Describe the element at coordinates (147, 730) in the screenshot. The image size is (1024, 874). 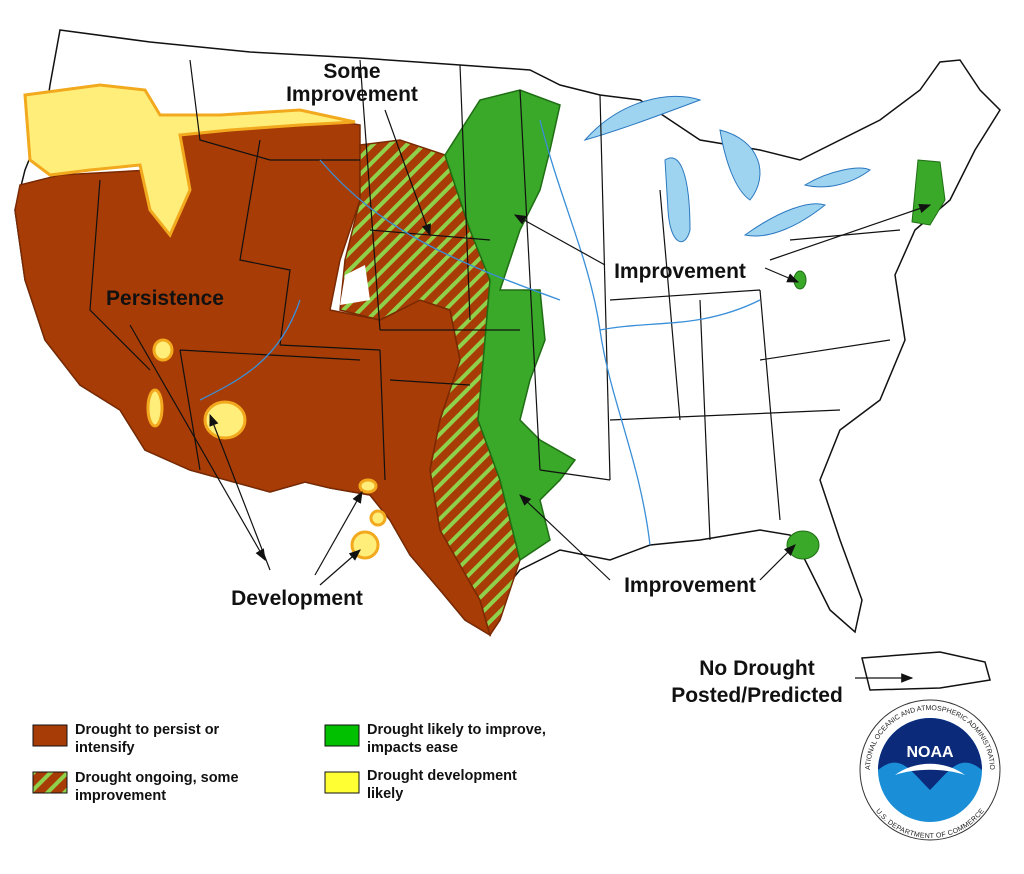
I see `legend-label: Drought to persist or` at that location.